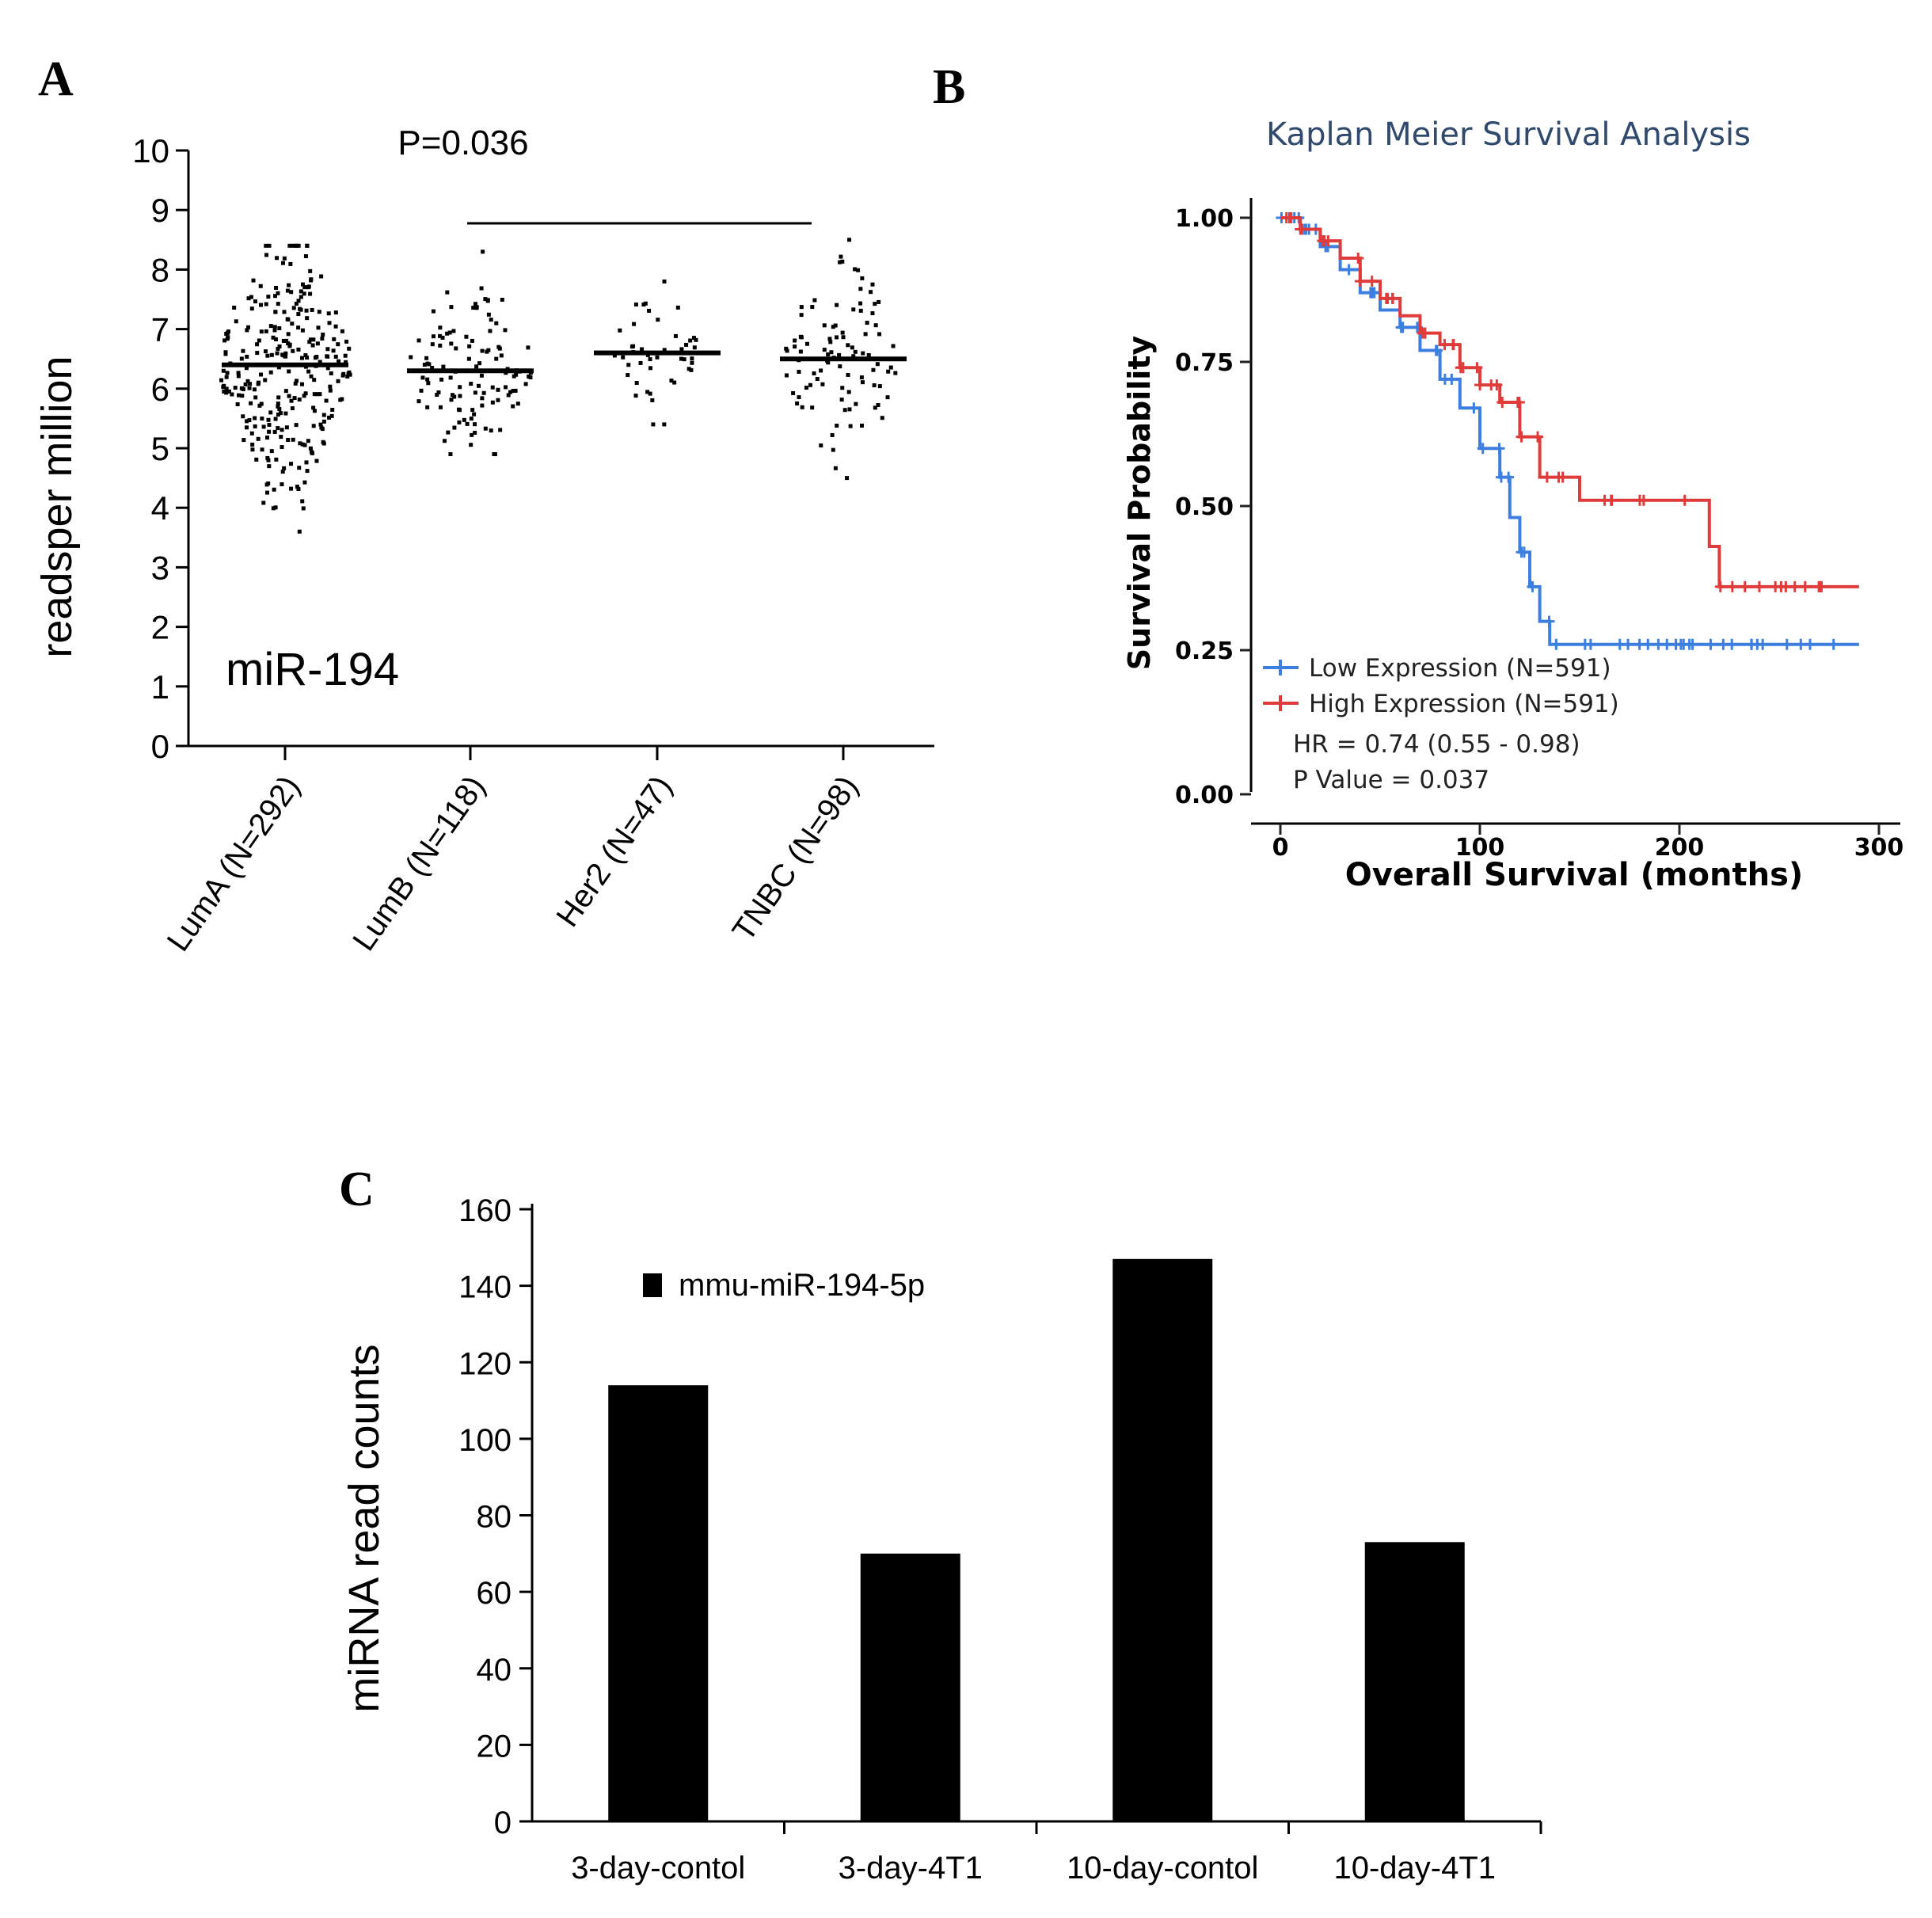  I want to click on y-tick-label-a: 3, so click(160, 567).